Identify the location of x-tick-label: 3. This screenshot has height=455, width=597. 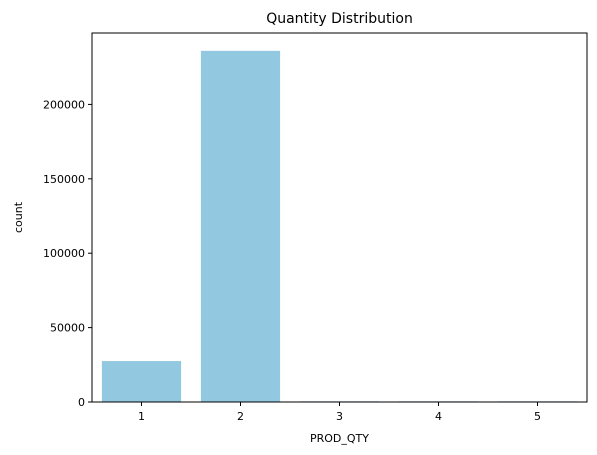
(339, 416).